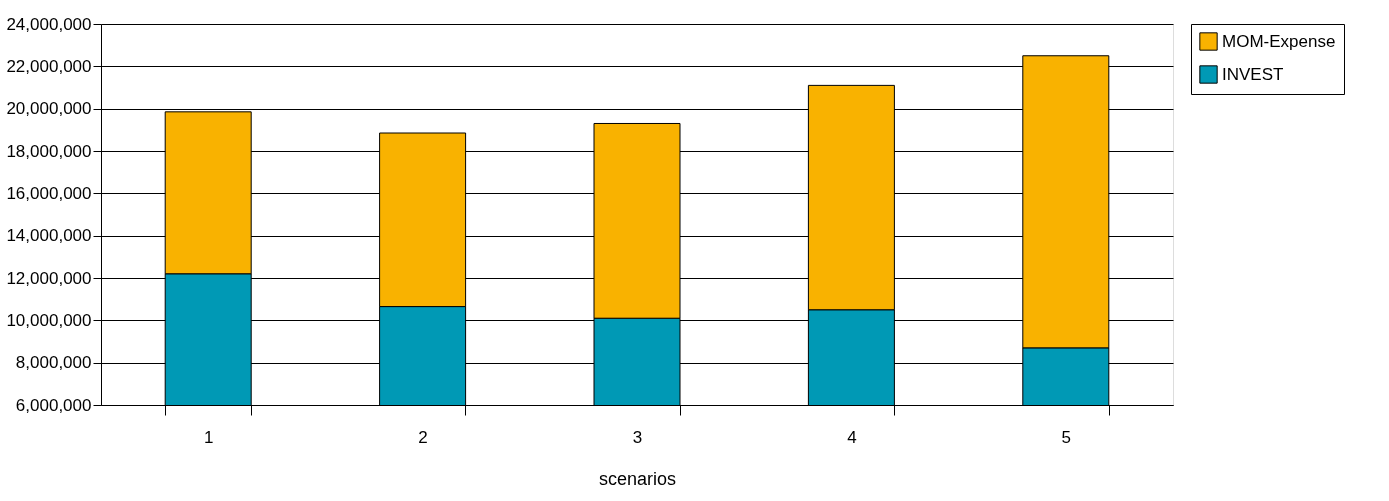 This screenshot has height=501, width=1389. Describe the element at coordinates (53, 405) in the screenshot. I see `y-tick-label: 6,000,000` at that location.